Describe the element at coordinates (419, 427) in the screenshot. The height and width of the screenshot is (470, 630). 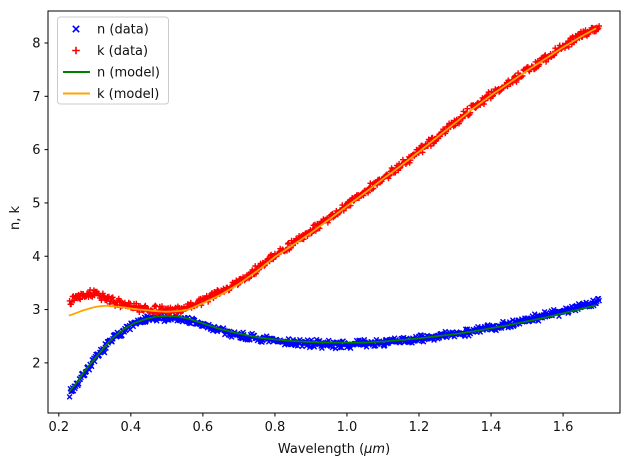
I see `x-tick-label: 1.2` at that location.